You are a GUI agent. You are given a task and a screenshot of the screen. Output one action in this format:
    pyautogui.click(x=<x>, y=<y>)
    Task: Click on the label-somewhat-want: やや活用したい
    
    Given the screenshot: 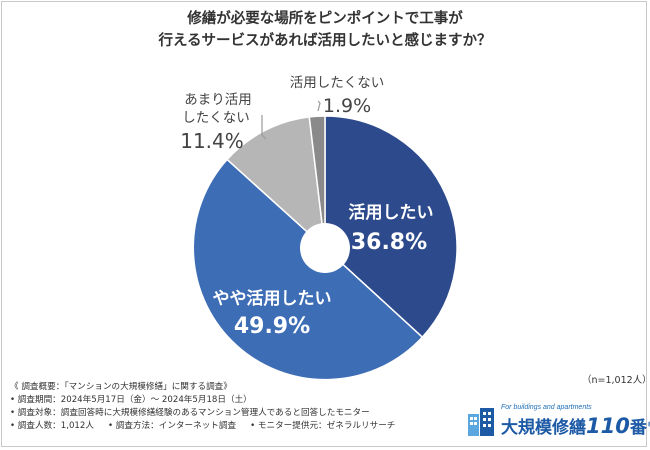 What is the action you would take?
    pyautogui.click(x=272, y=298)
    